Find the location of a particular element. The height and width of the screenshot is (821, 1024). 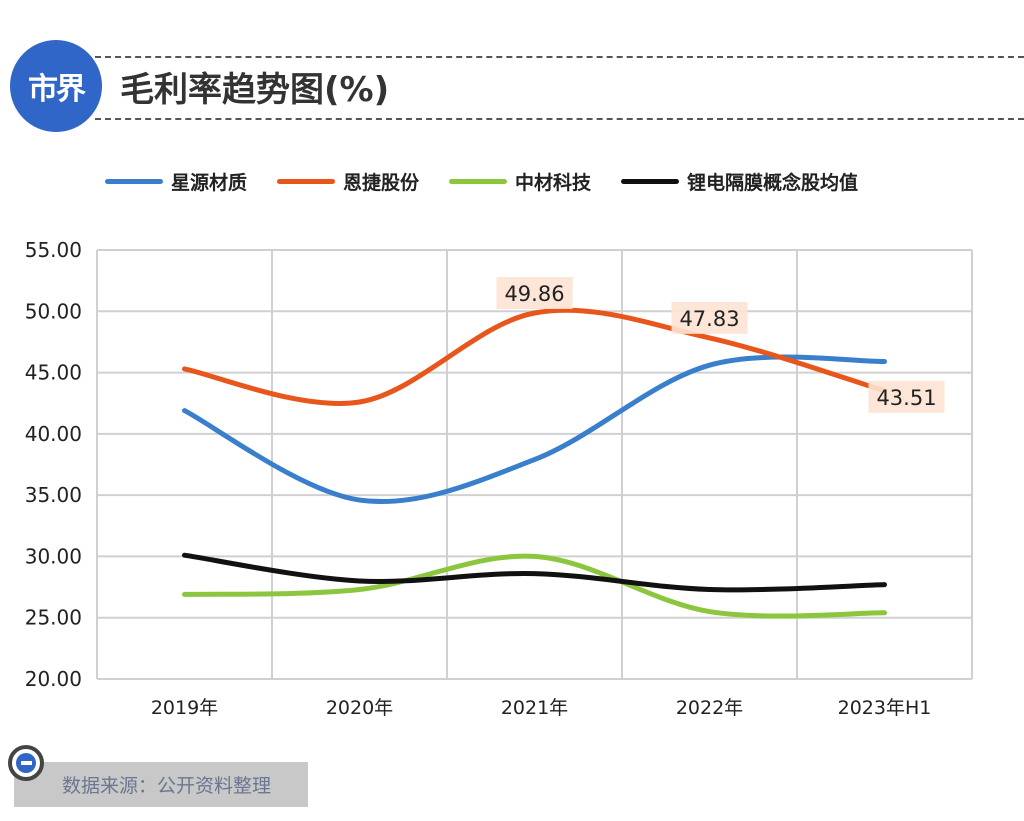

x-tick-label: 2023年H1 is located at coordinates (885, 708).